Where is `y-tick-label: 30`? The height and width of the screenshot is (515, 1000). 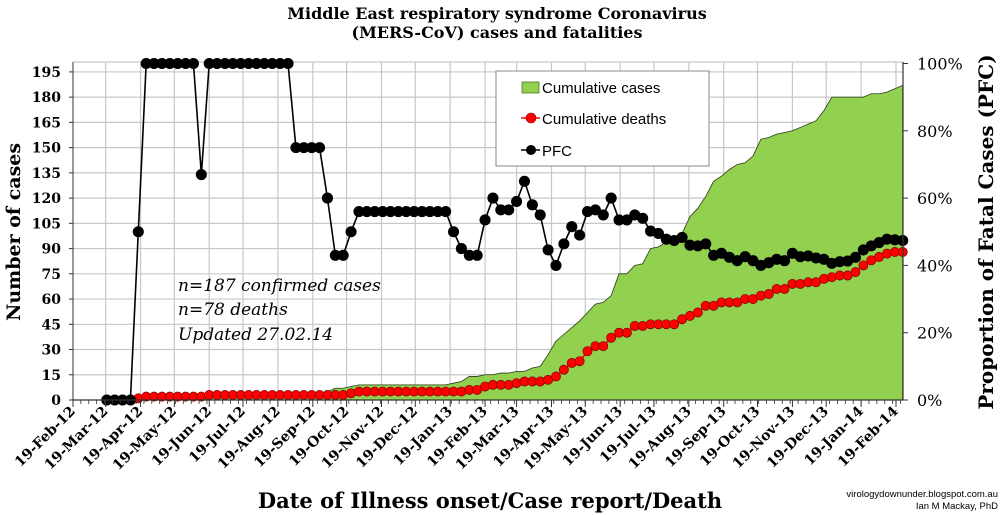 y-tick-label: 30 is located at coordinates (52, 351).